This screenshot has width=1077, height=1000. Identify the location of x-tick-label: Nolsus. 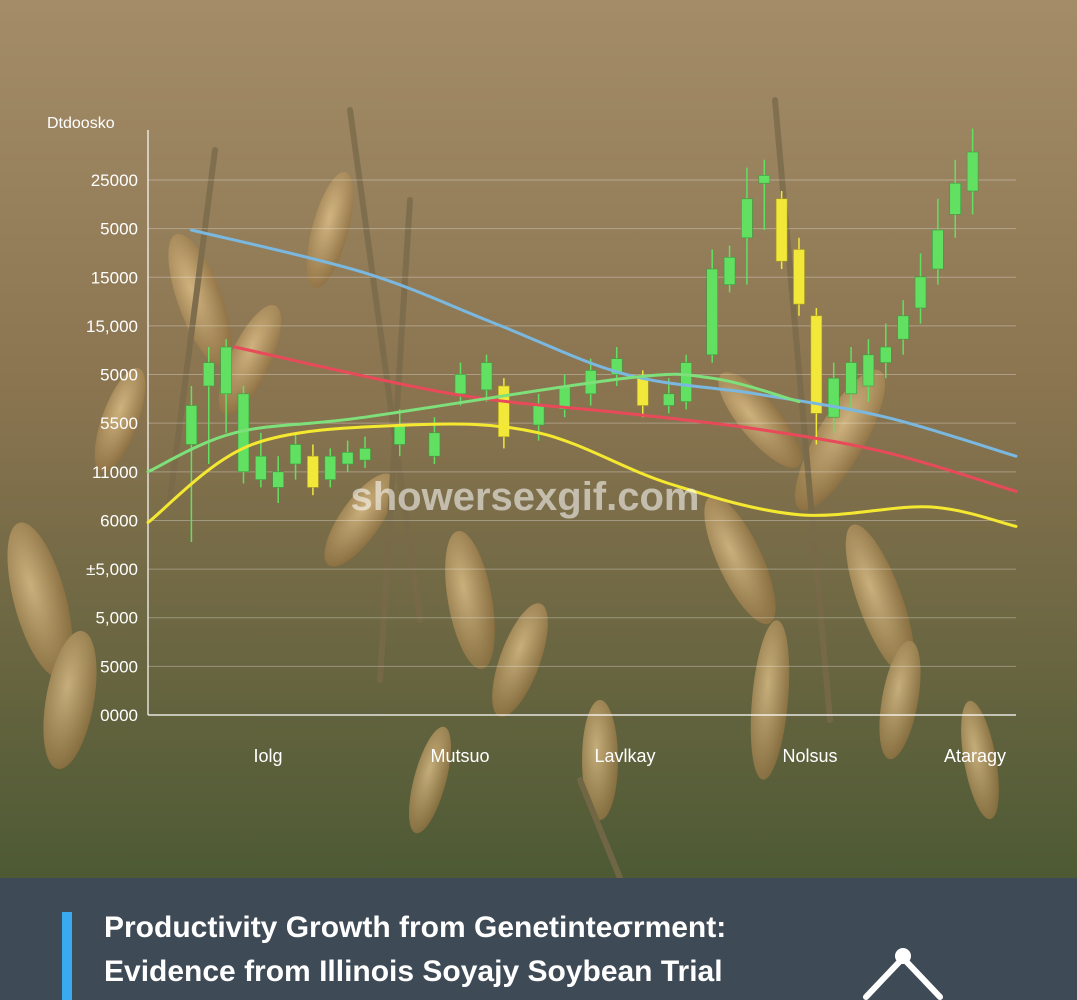
(809, 756).